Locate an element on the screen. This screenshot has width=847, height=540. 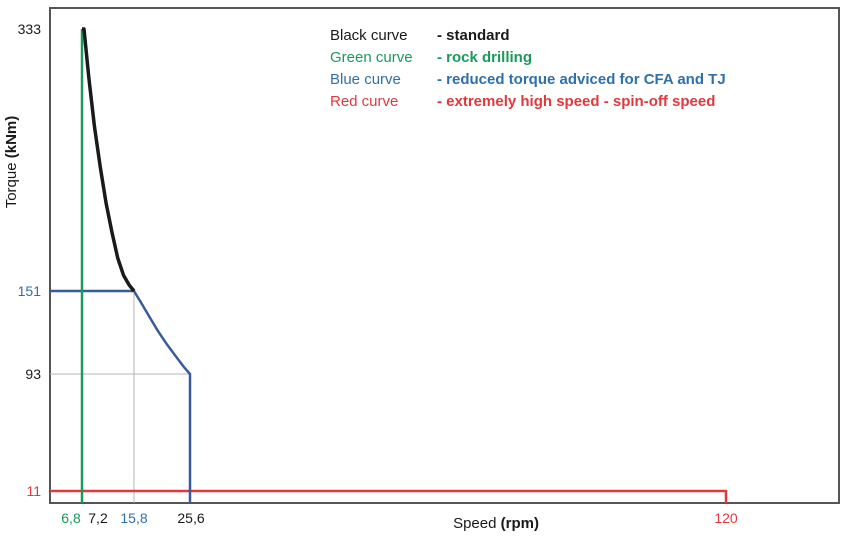
y-tick-label: 151 is located at coordinates (30, 291).